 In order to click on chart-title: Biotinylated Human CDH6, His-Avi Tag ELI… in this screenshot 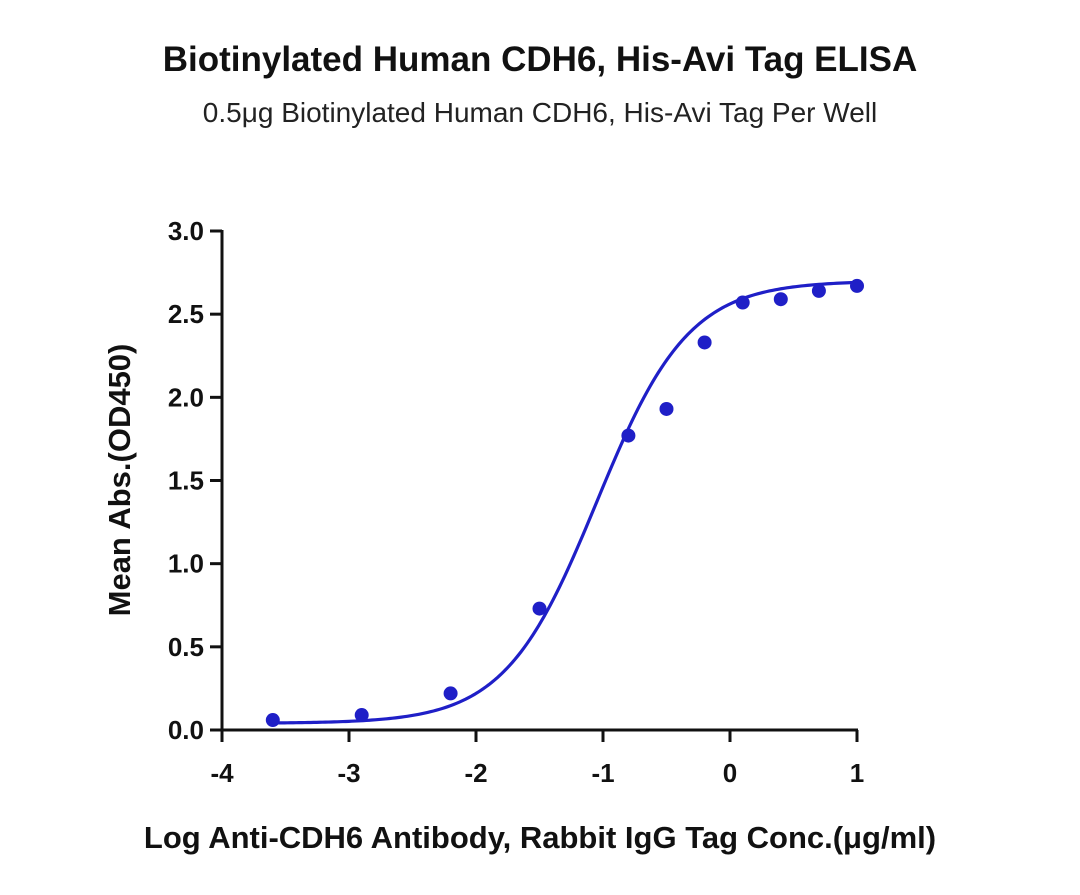, I will do `click(540, 59)`.